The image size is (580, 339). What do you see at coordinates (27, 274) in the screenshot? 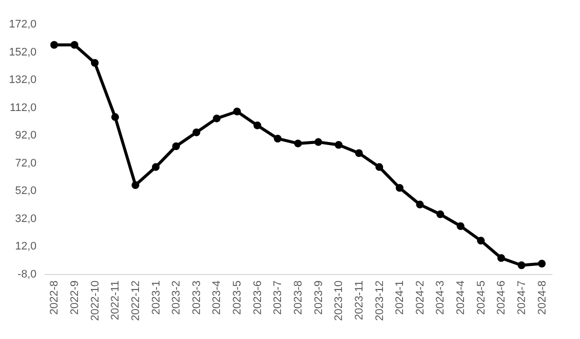
I see `y-tick-label: -8,0` at bounding box center [27, 274].